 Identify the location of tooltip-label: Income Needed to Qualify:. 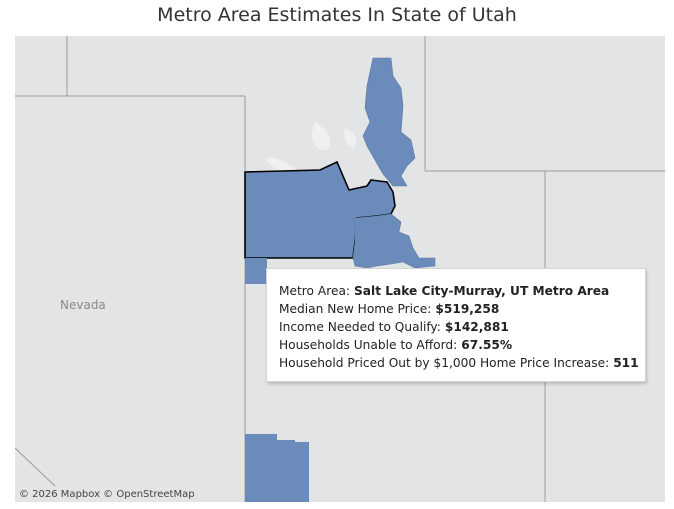
(360, 327).